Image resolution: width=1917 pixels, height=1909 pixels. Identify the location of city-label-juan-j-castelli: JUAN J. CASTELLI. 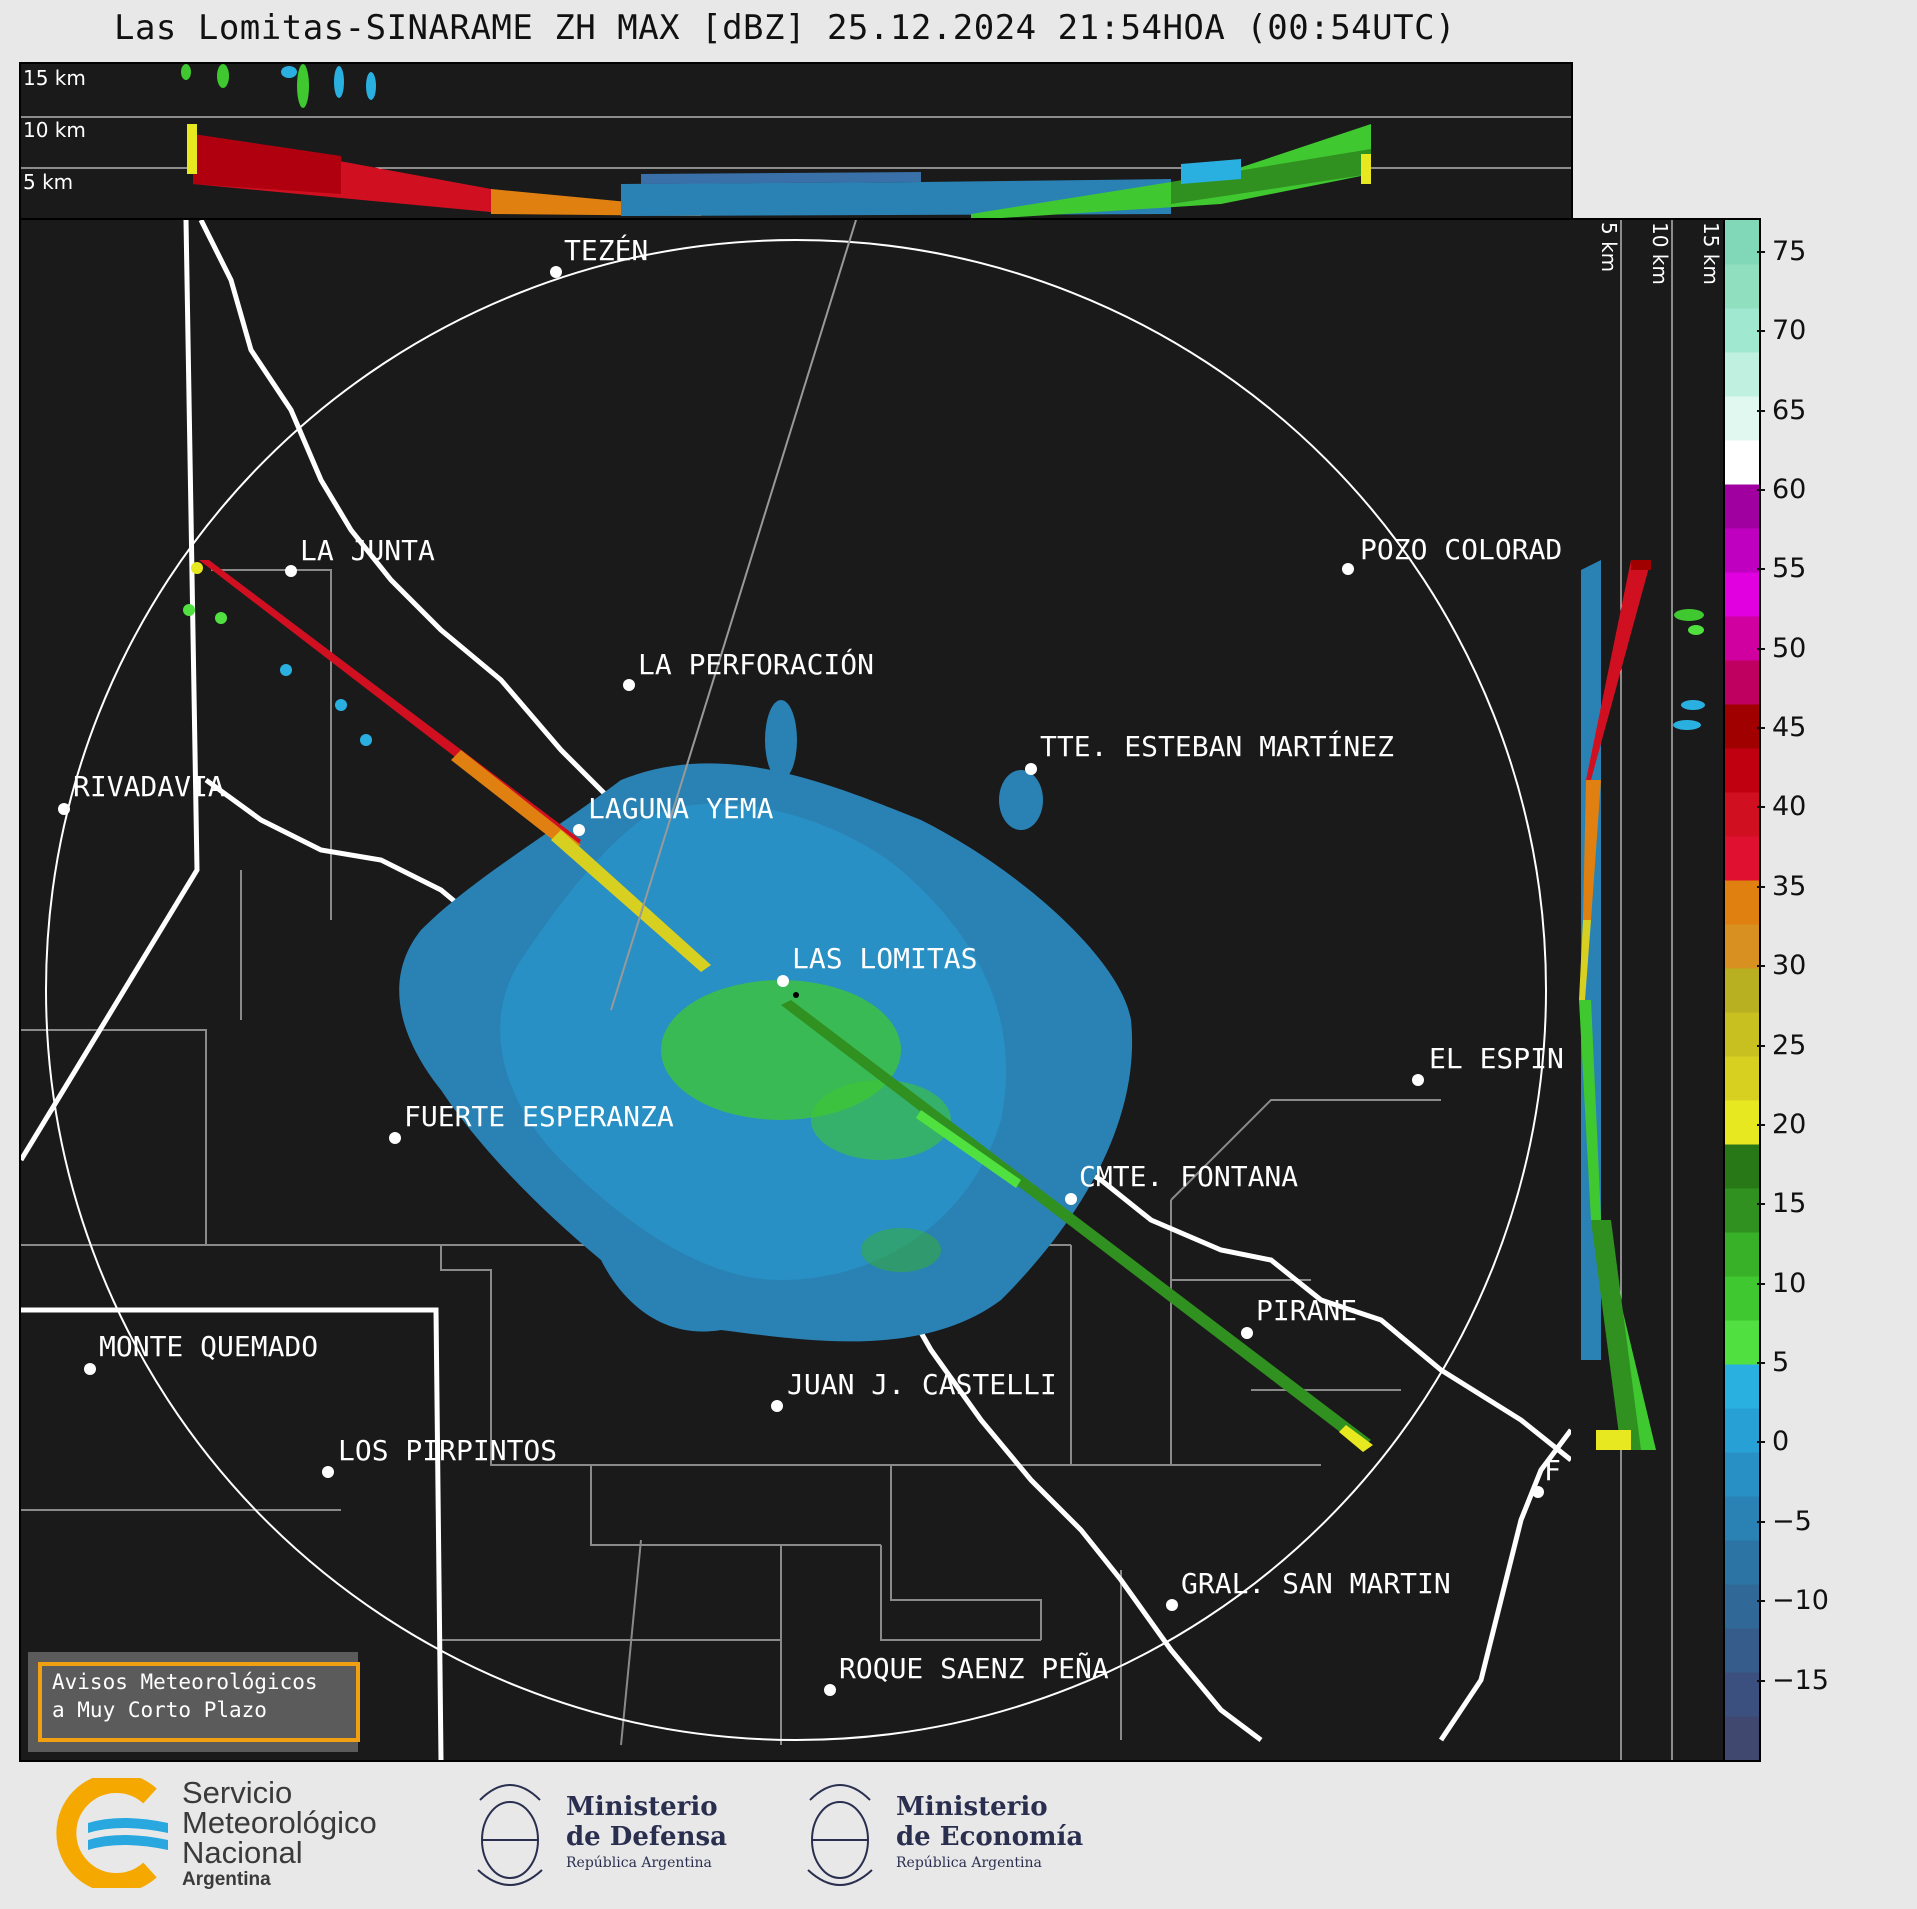
(922, 1384).